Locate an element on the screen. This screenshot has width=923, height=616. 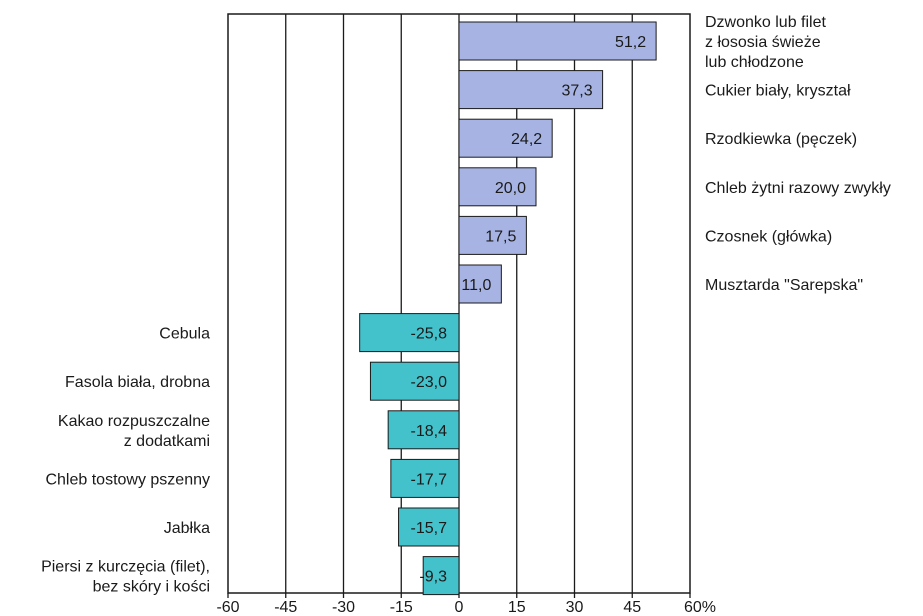
category-label: Rzodkiewka (pęczek) is located at coordinates (781, 139).